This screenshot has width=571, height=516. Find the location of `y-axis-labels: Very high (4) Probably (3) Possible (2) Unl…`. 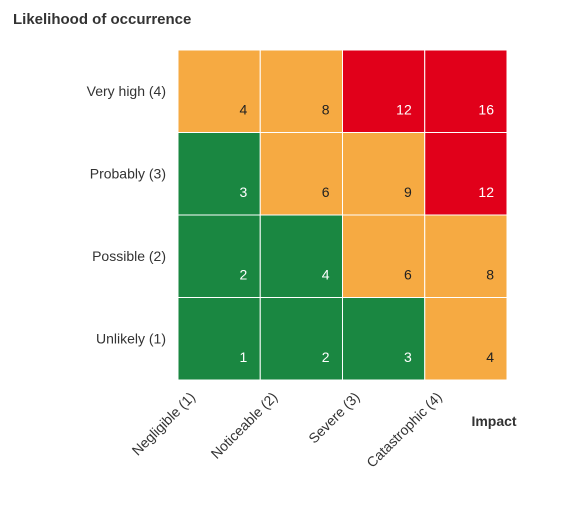

y-axis-labels: Very high (4) Probably (3) Possible (2) Unl… is located at coordinates (126, 215).